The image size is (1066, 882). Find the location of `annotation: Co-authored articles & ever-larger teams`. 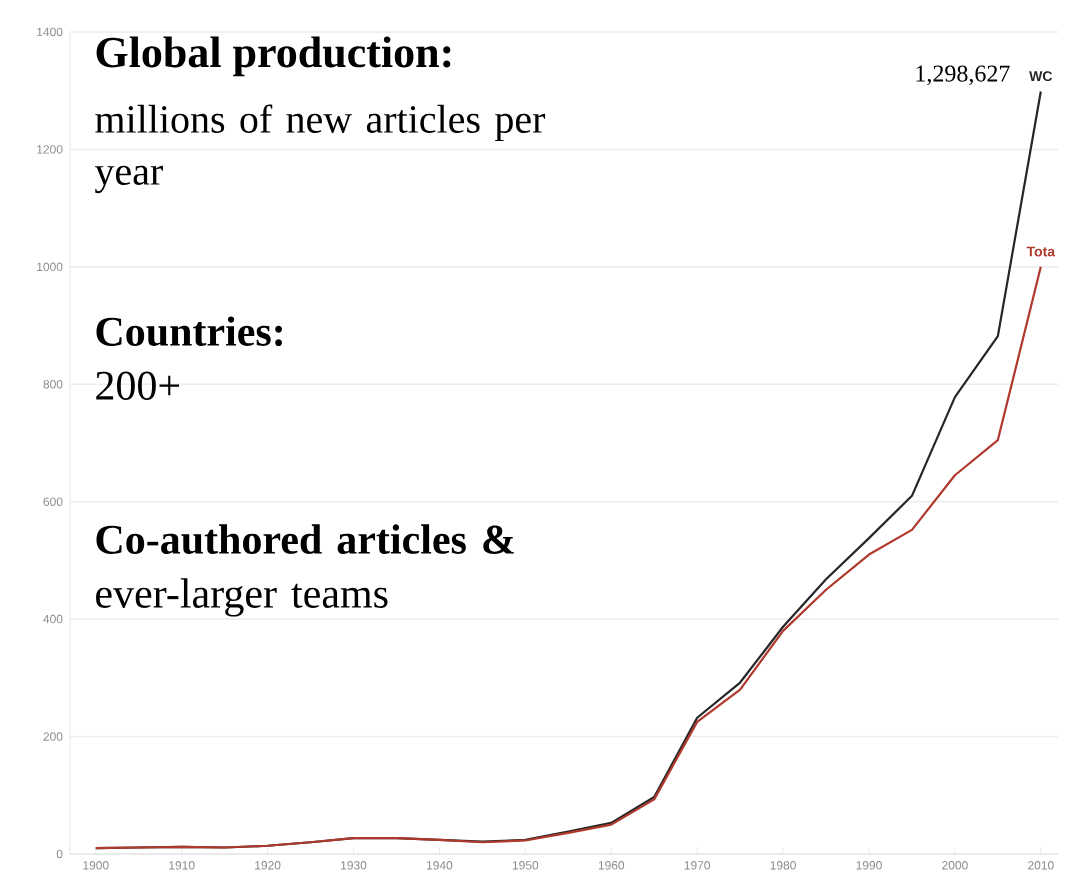

annotation: Co-authored articles & ever-larger teams is located at coordinates (305, 570).